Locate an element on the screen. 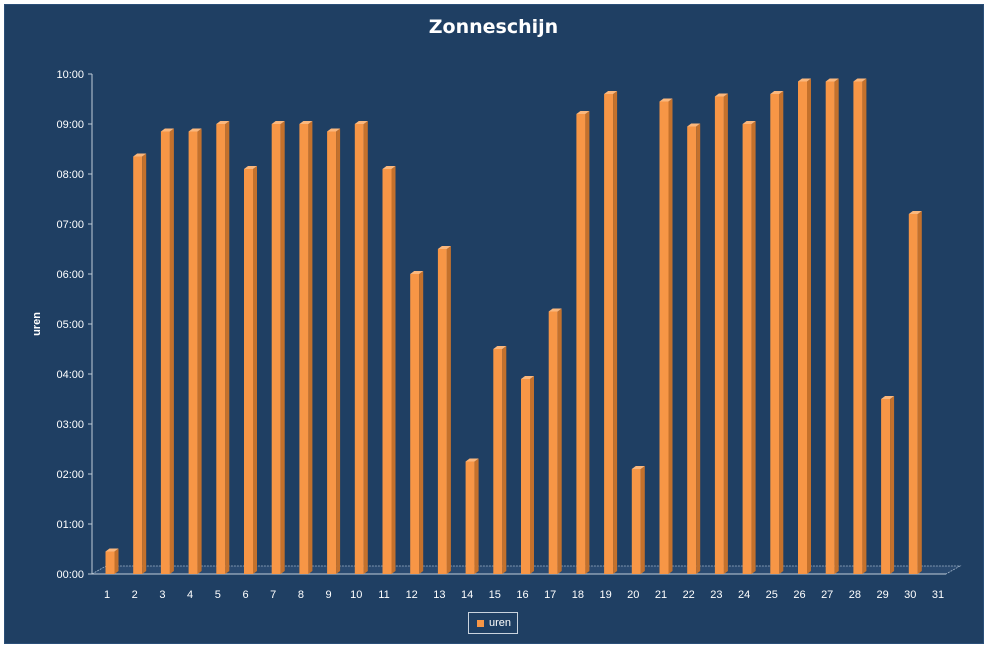  x-tick-label: 22 is located at coordinates (689, 595).